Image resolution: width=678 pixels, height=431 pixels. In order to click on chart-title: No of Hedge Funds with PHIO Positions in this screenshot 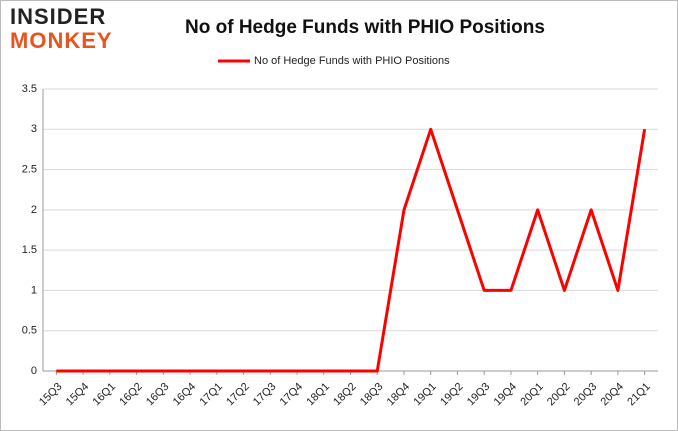, I will do `click(365, 27)`.